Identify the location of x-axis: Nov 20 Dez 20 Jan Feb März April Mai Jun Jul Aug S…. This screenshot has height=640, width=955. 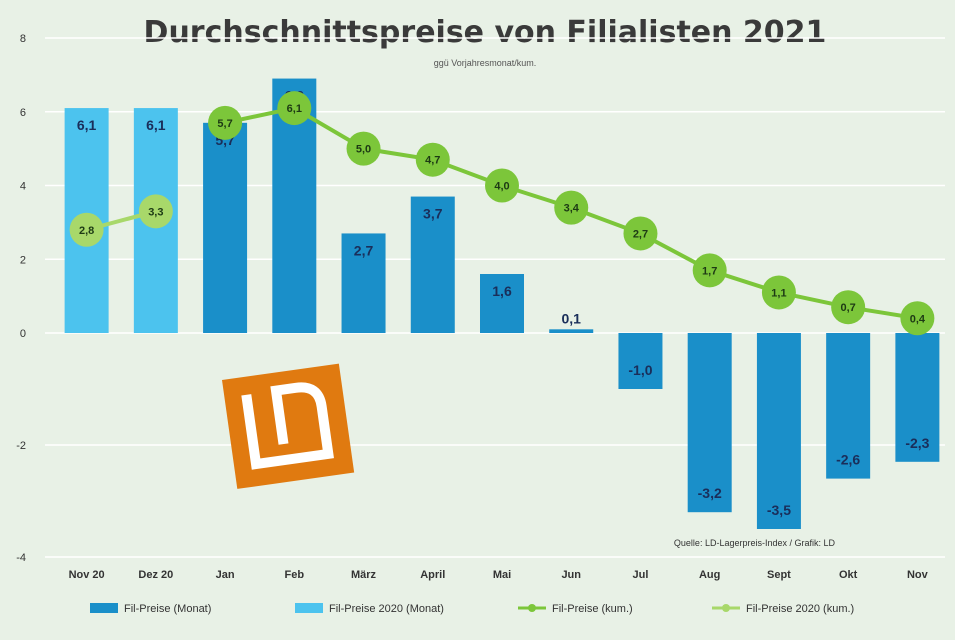
(499, 575).